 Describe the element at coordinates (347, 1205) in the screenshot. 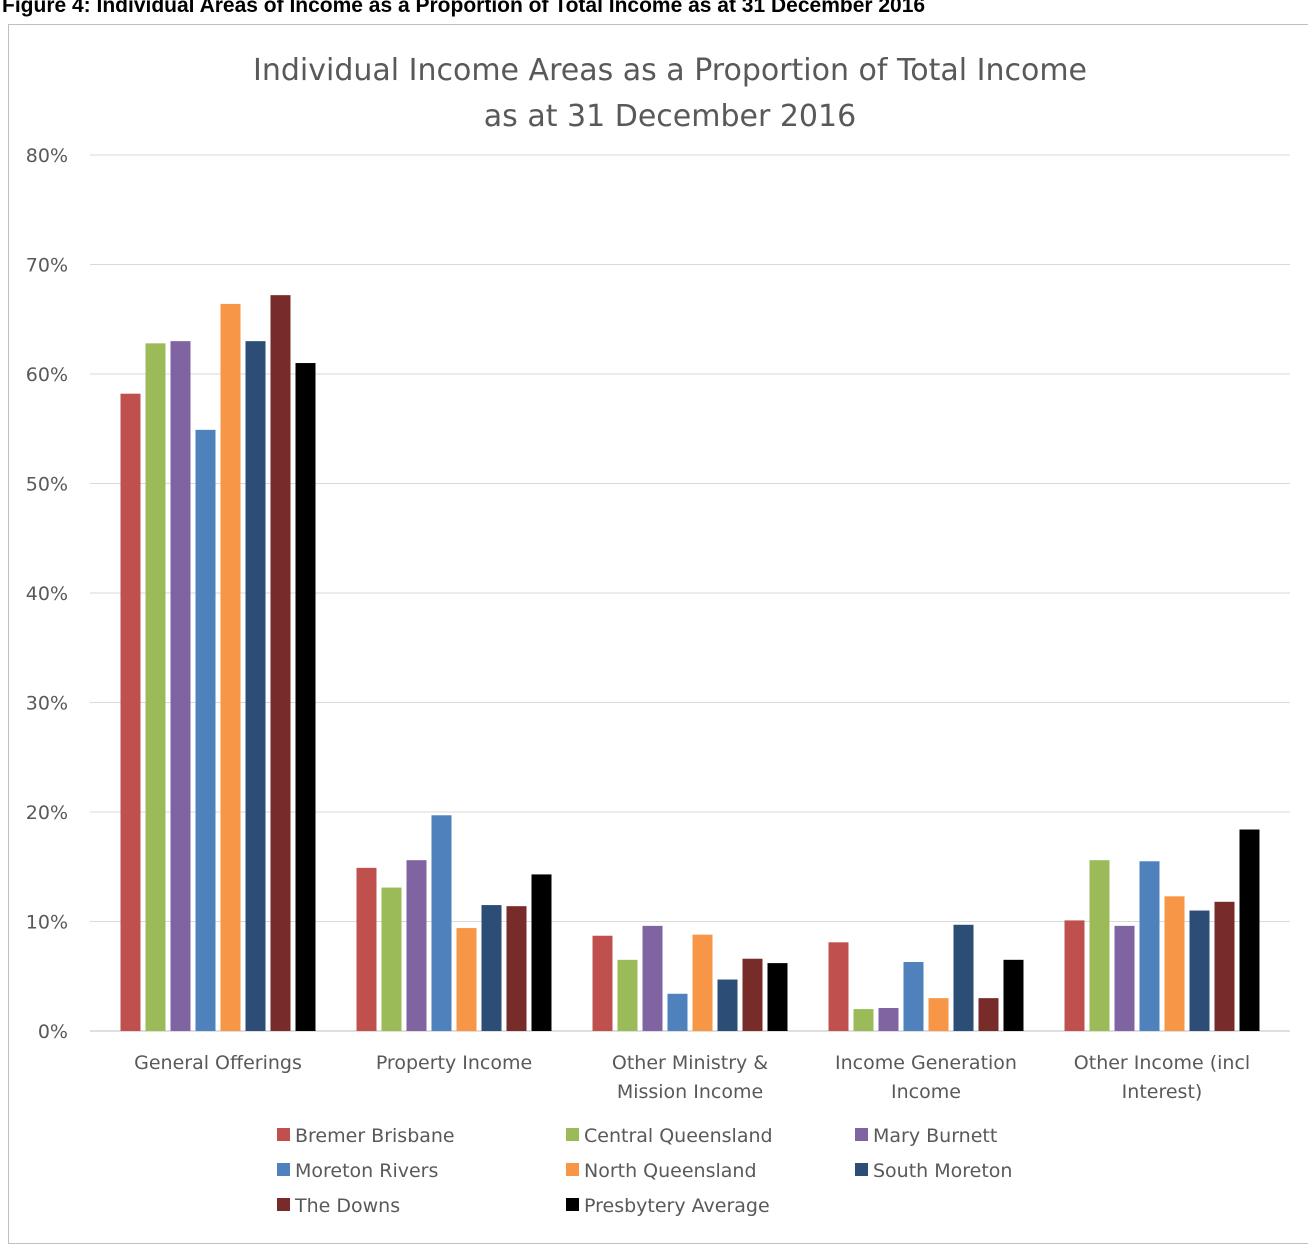

I see `legend-label: The Downs` at that location.